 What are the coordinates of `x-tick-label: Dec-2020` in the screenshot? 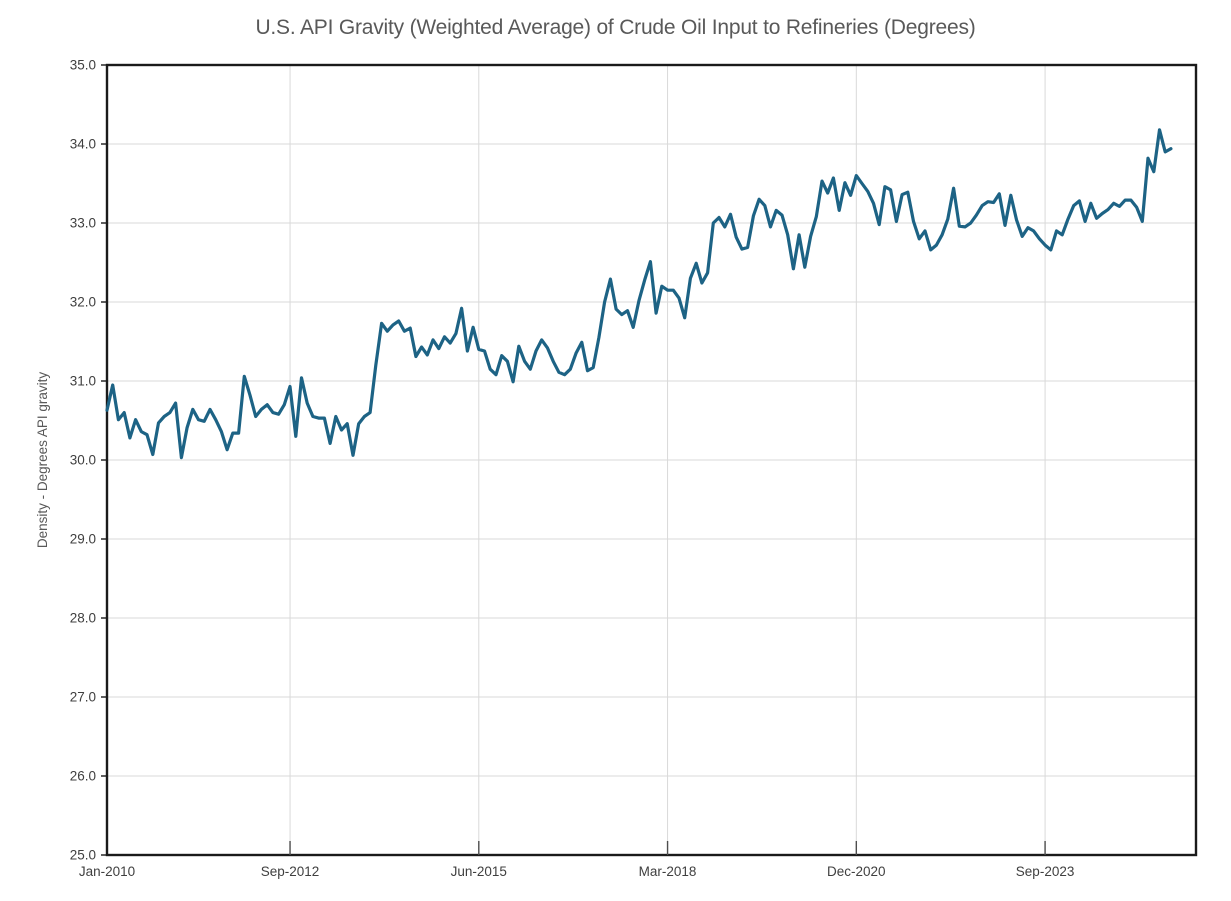 It's located at (856, 871).